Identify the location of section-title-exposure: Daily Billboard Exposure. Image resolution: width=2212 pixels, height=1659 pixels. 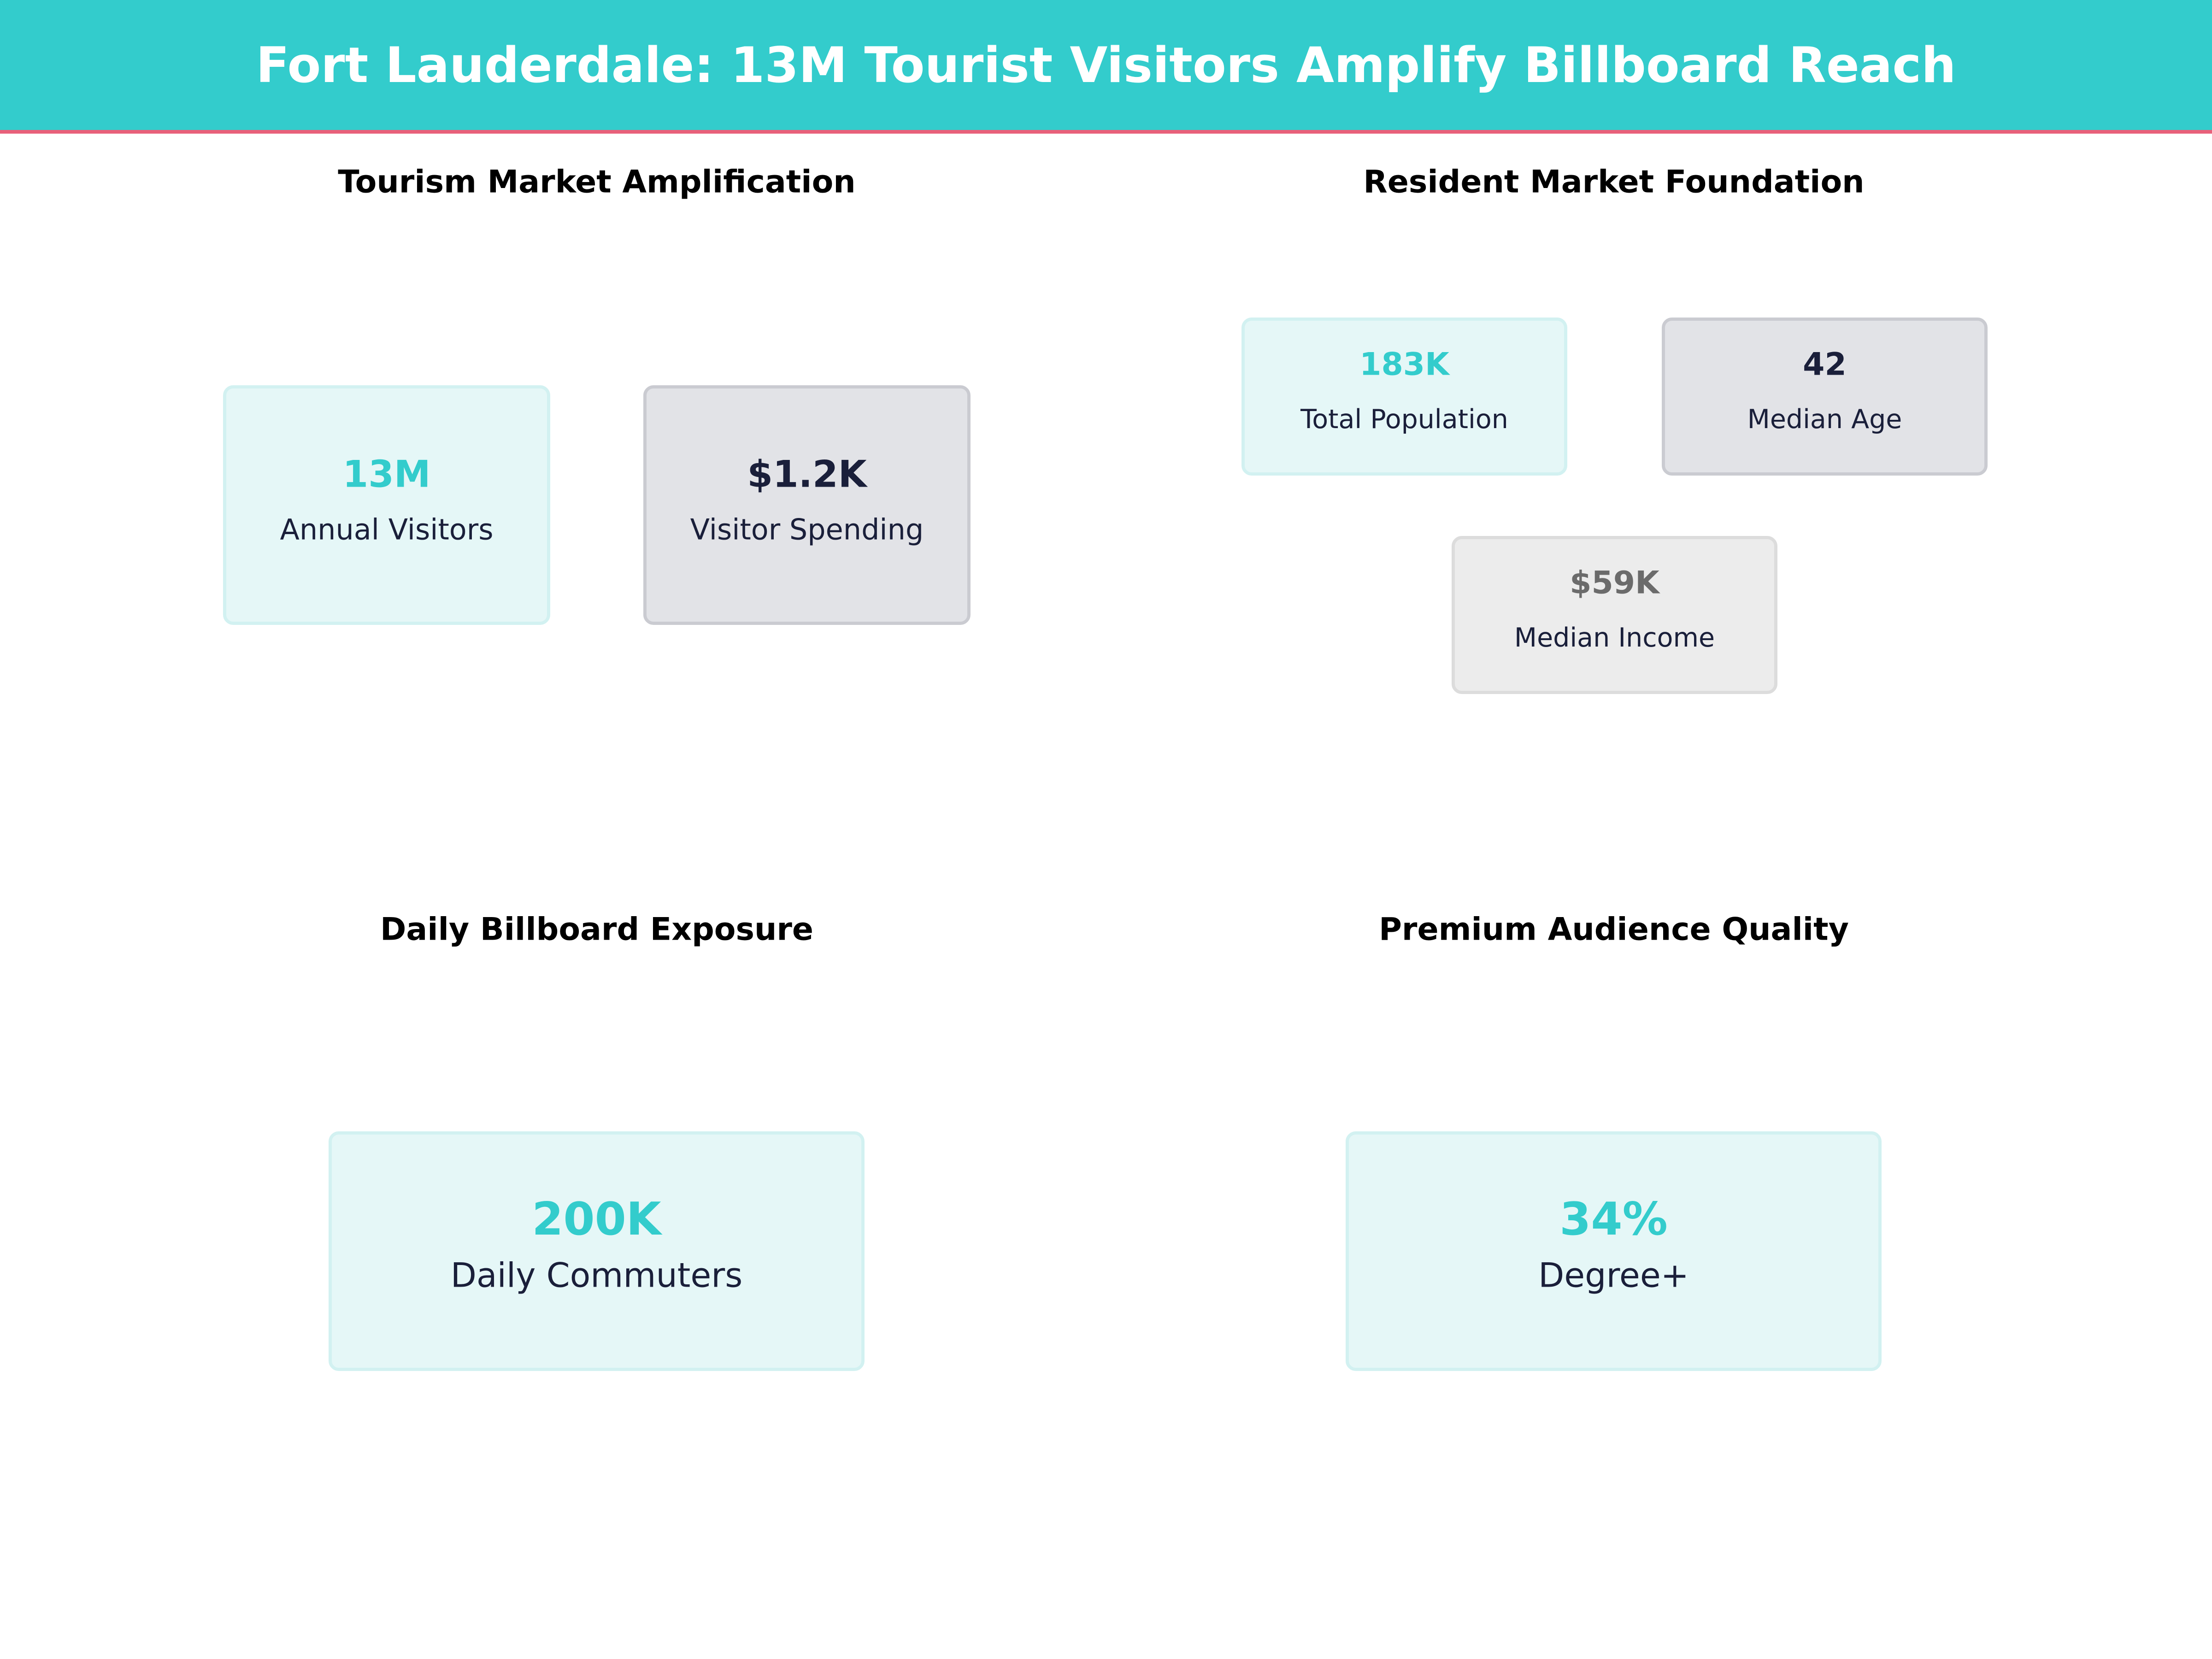
(597, 929).